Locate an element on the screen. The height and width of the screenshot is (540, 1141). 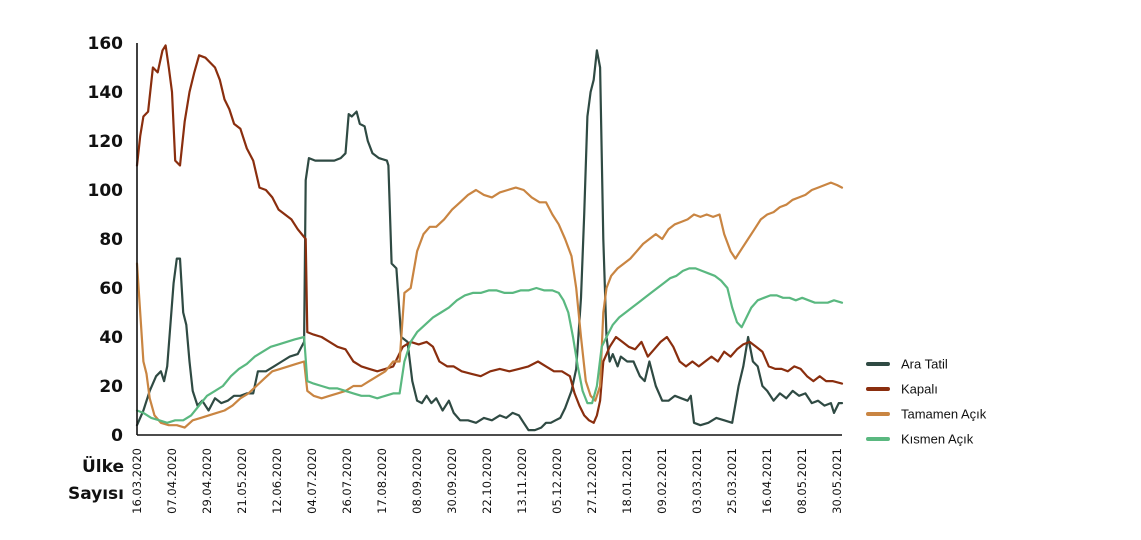
x-tick-label: 22.10.2020 is located at coordinates (487, 481).